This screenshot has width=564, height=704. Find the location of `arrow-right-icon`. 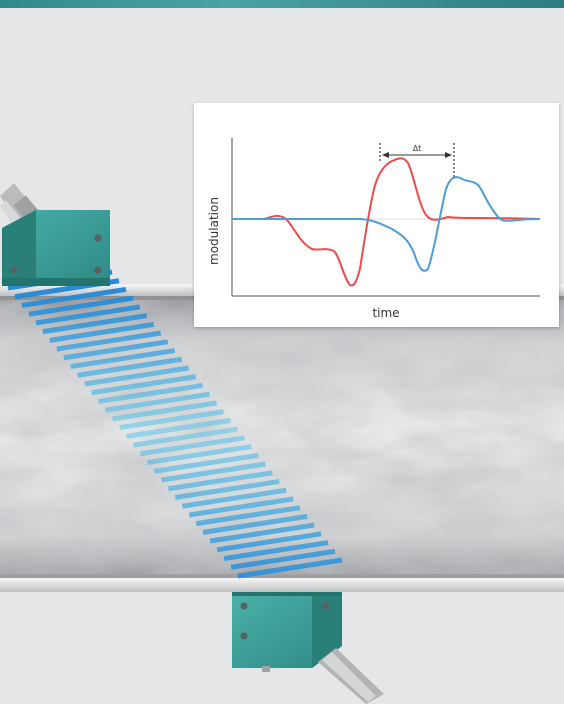

arrow-right-icon is located at coordinates (448, 155).